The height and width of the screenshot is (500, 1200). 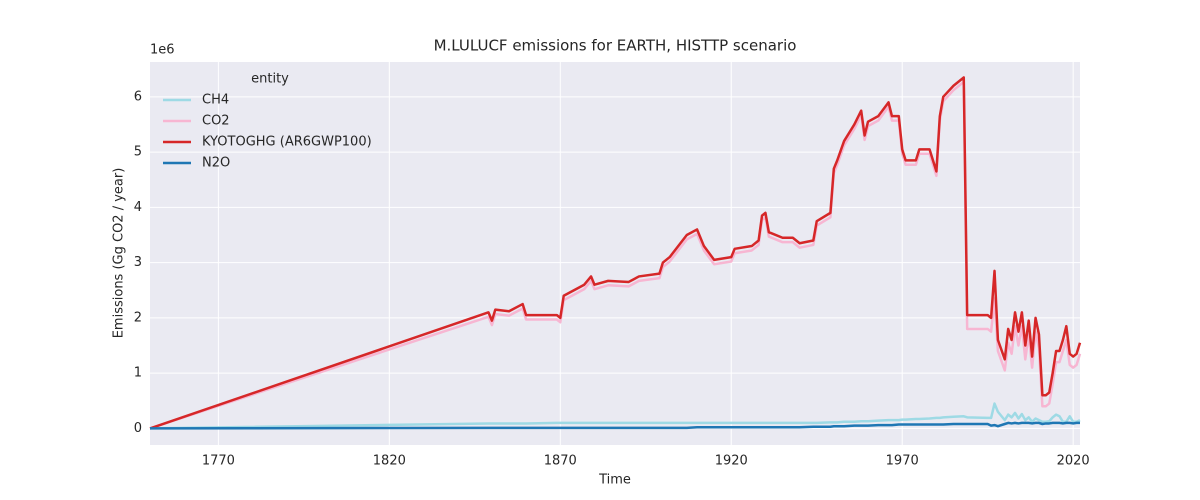 I want to click on x-tick-label: 1870, so click(x=560, y=461).